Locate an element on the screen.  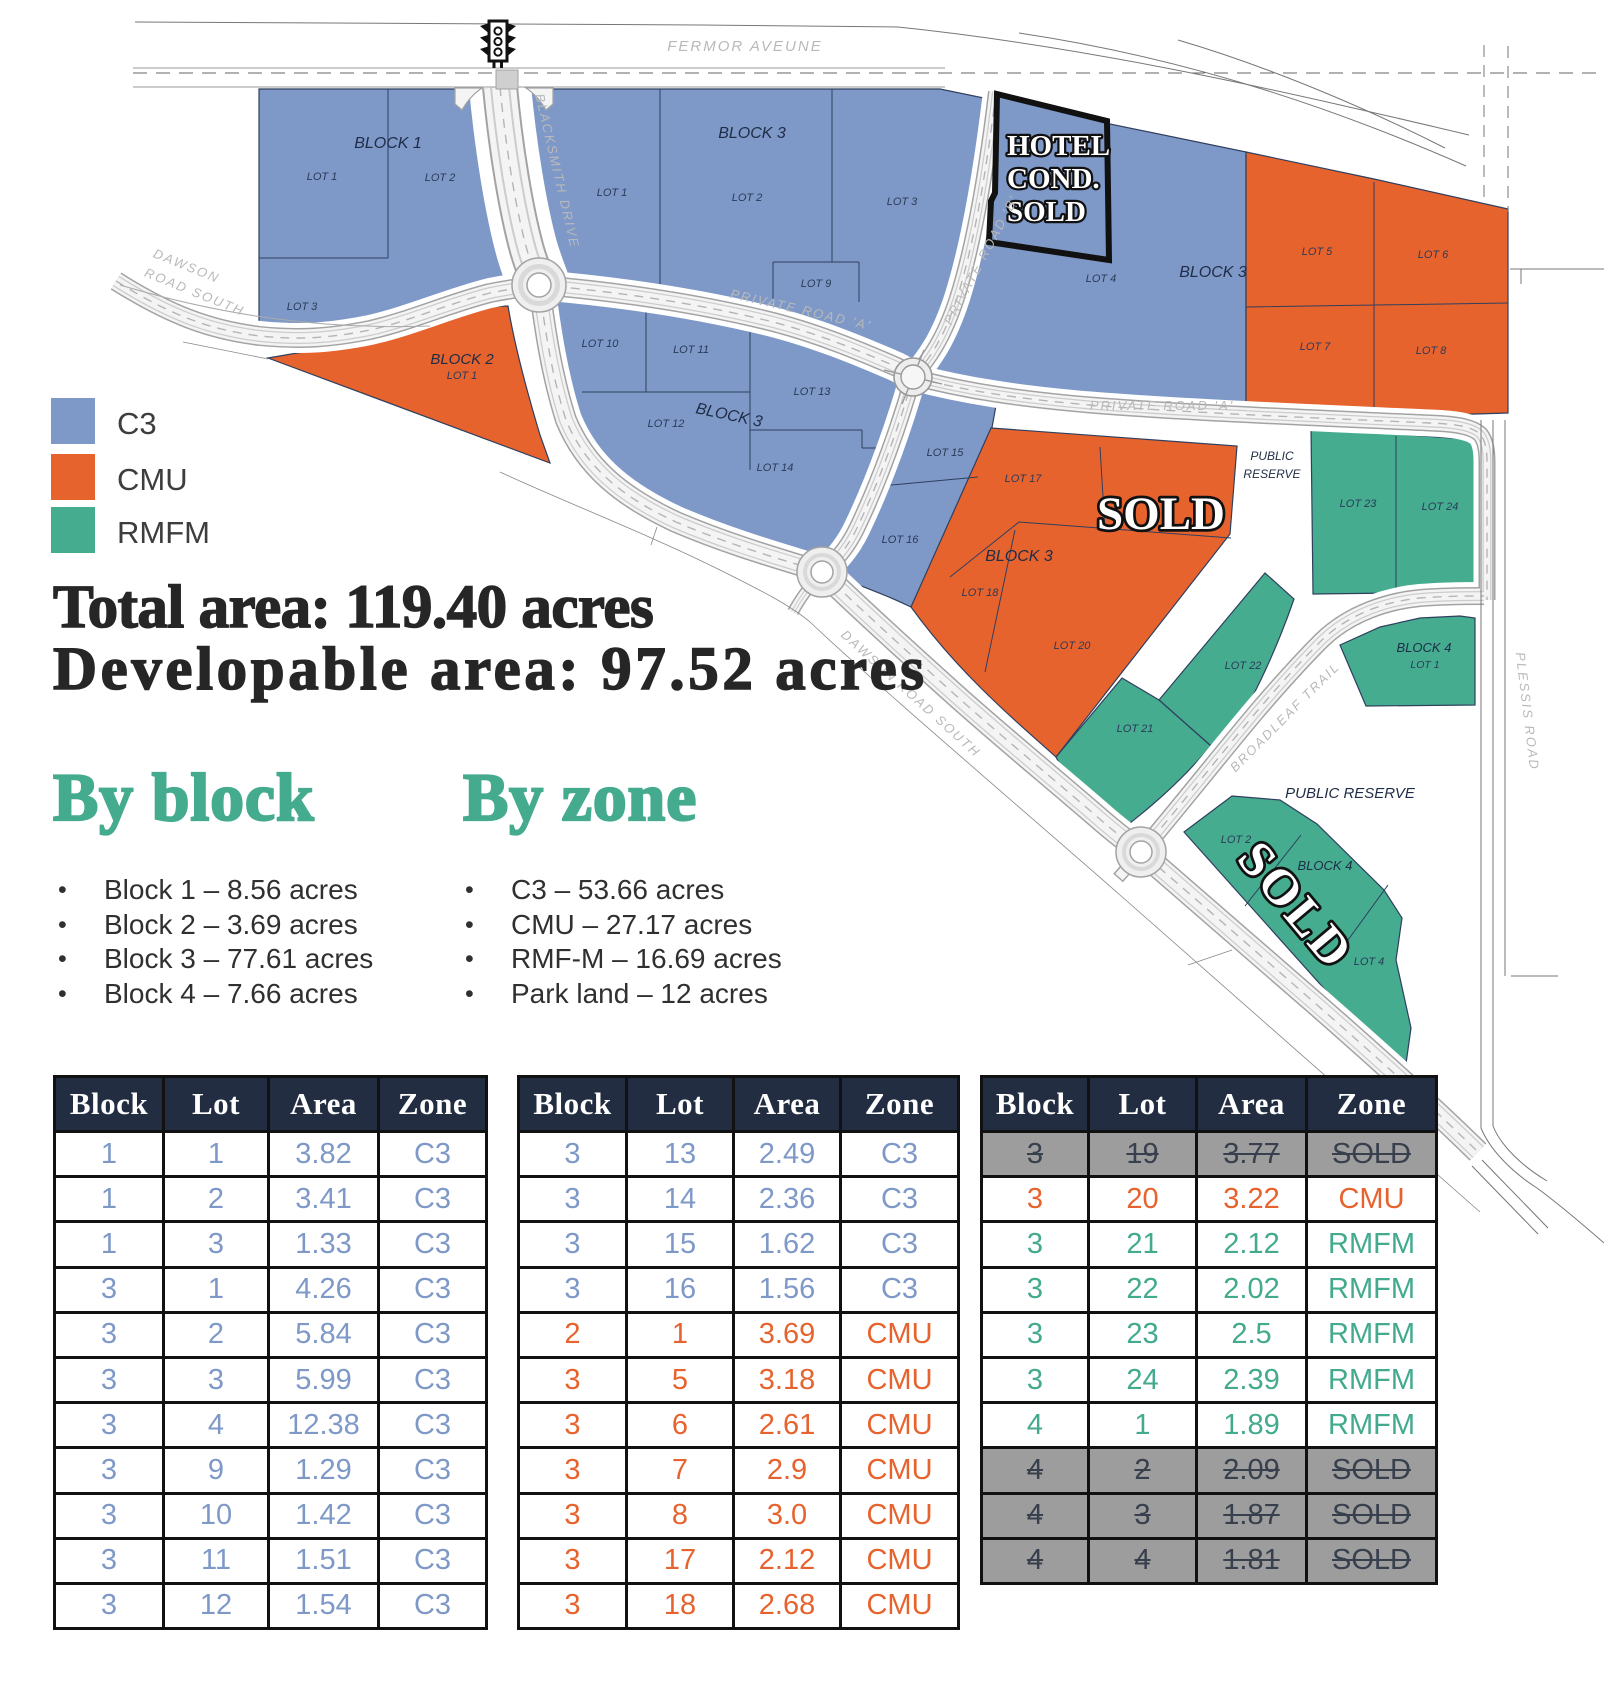
svg-text: LOT 6 is located at coordinates (1433, 255).